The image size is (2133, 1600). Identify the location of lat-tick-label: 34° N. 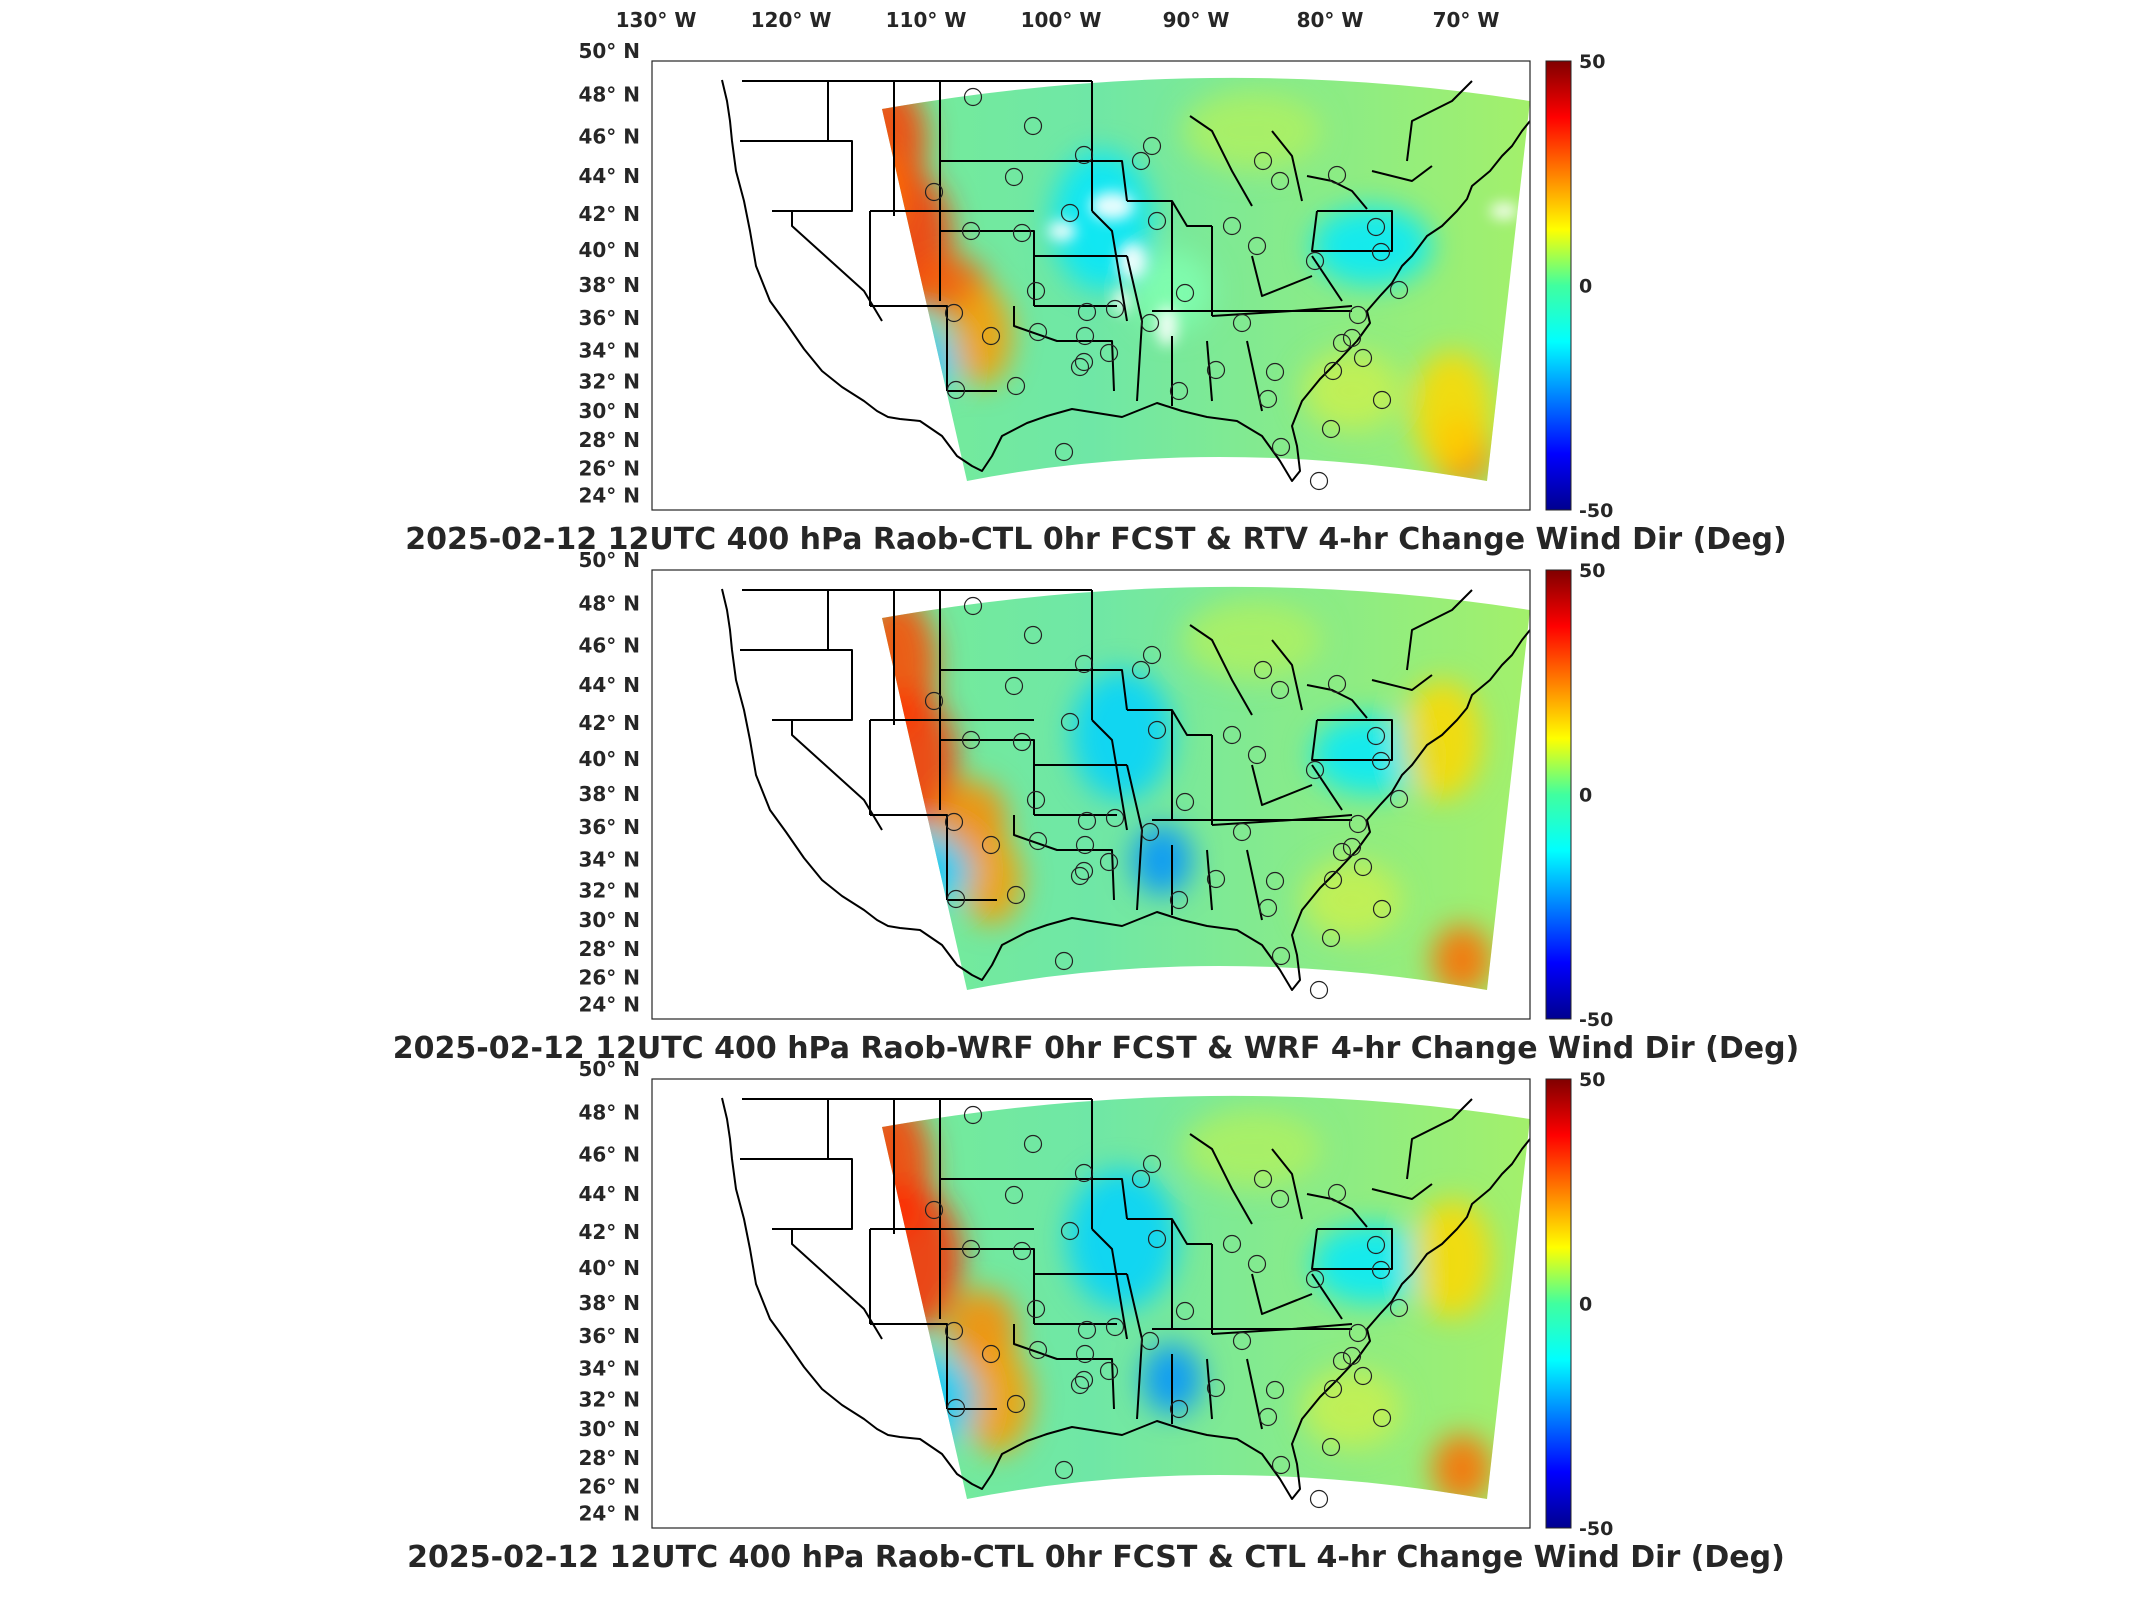
(609, 1368).